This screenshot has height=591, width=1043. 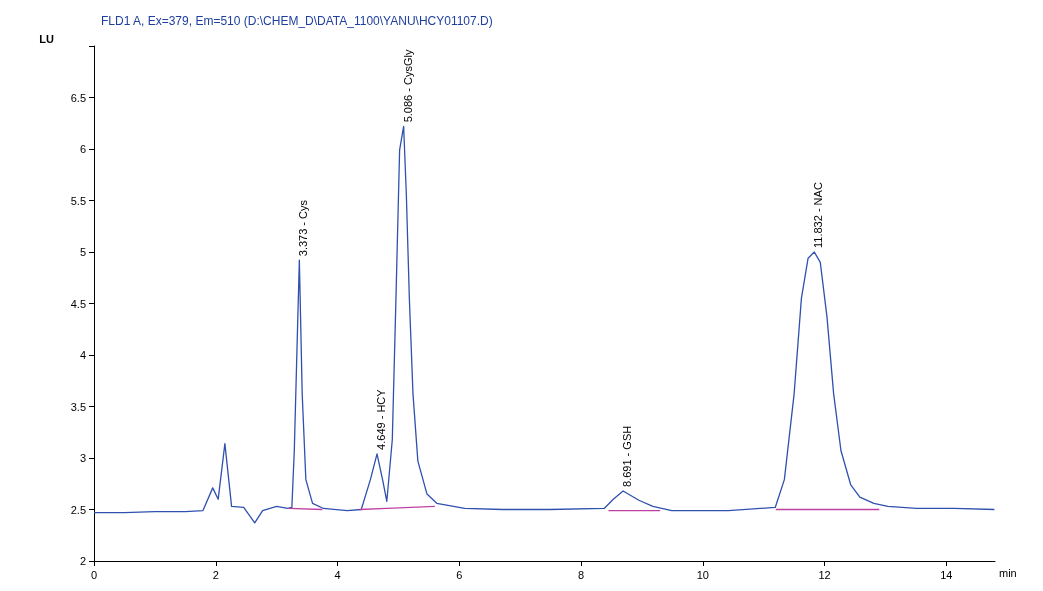 I want to click on y-tick-label: 3, so click(x=82, y=458).